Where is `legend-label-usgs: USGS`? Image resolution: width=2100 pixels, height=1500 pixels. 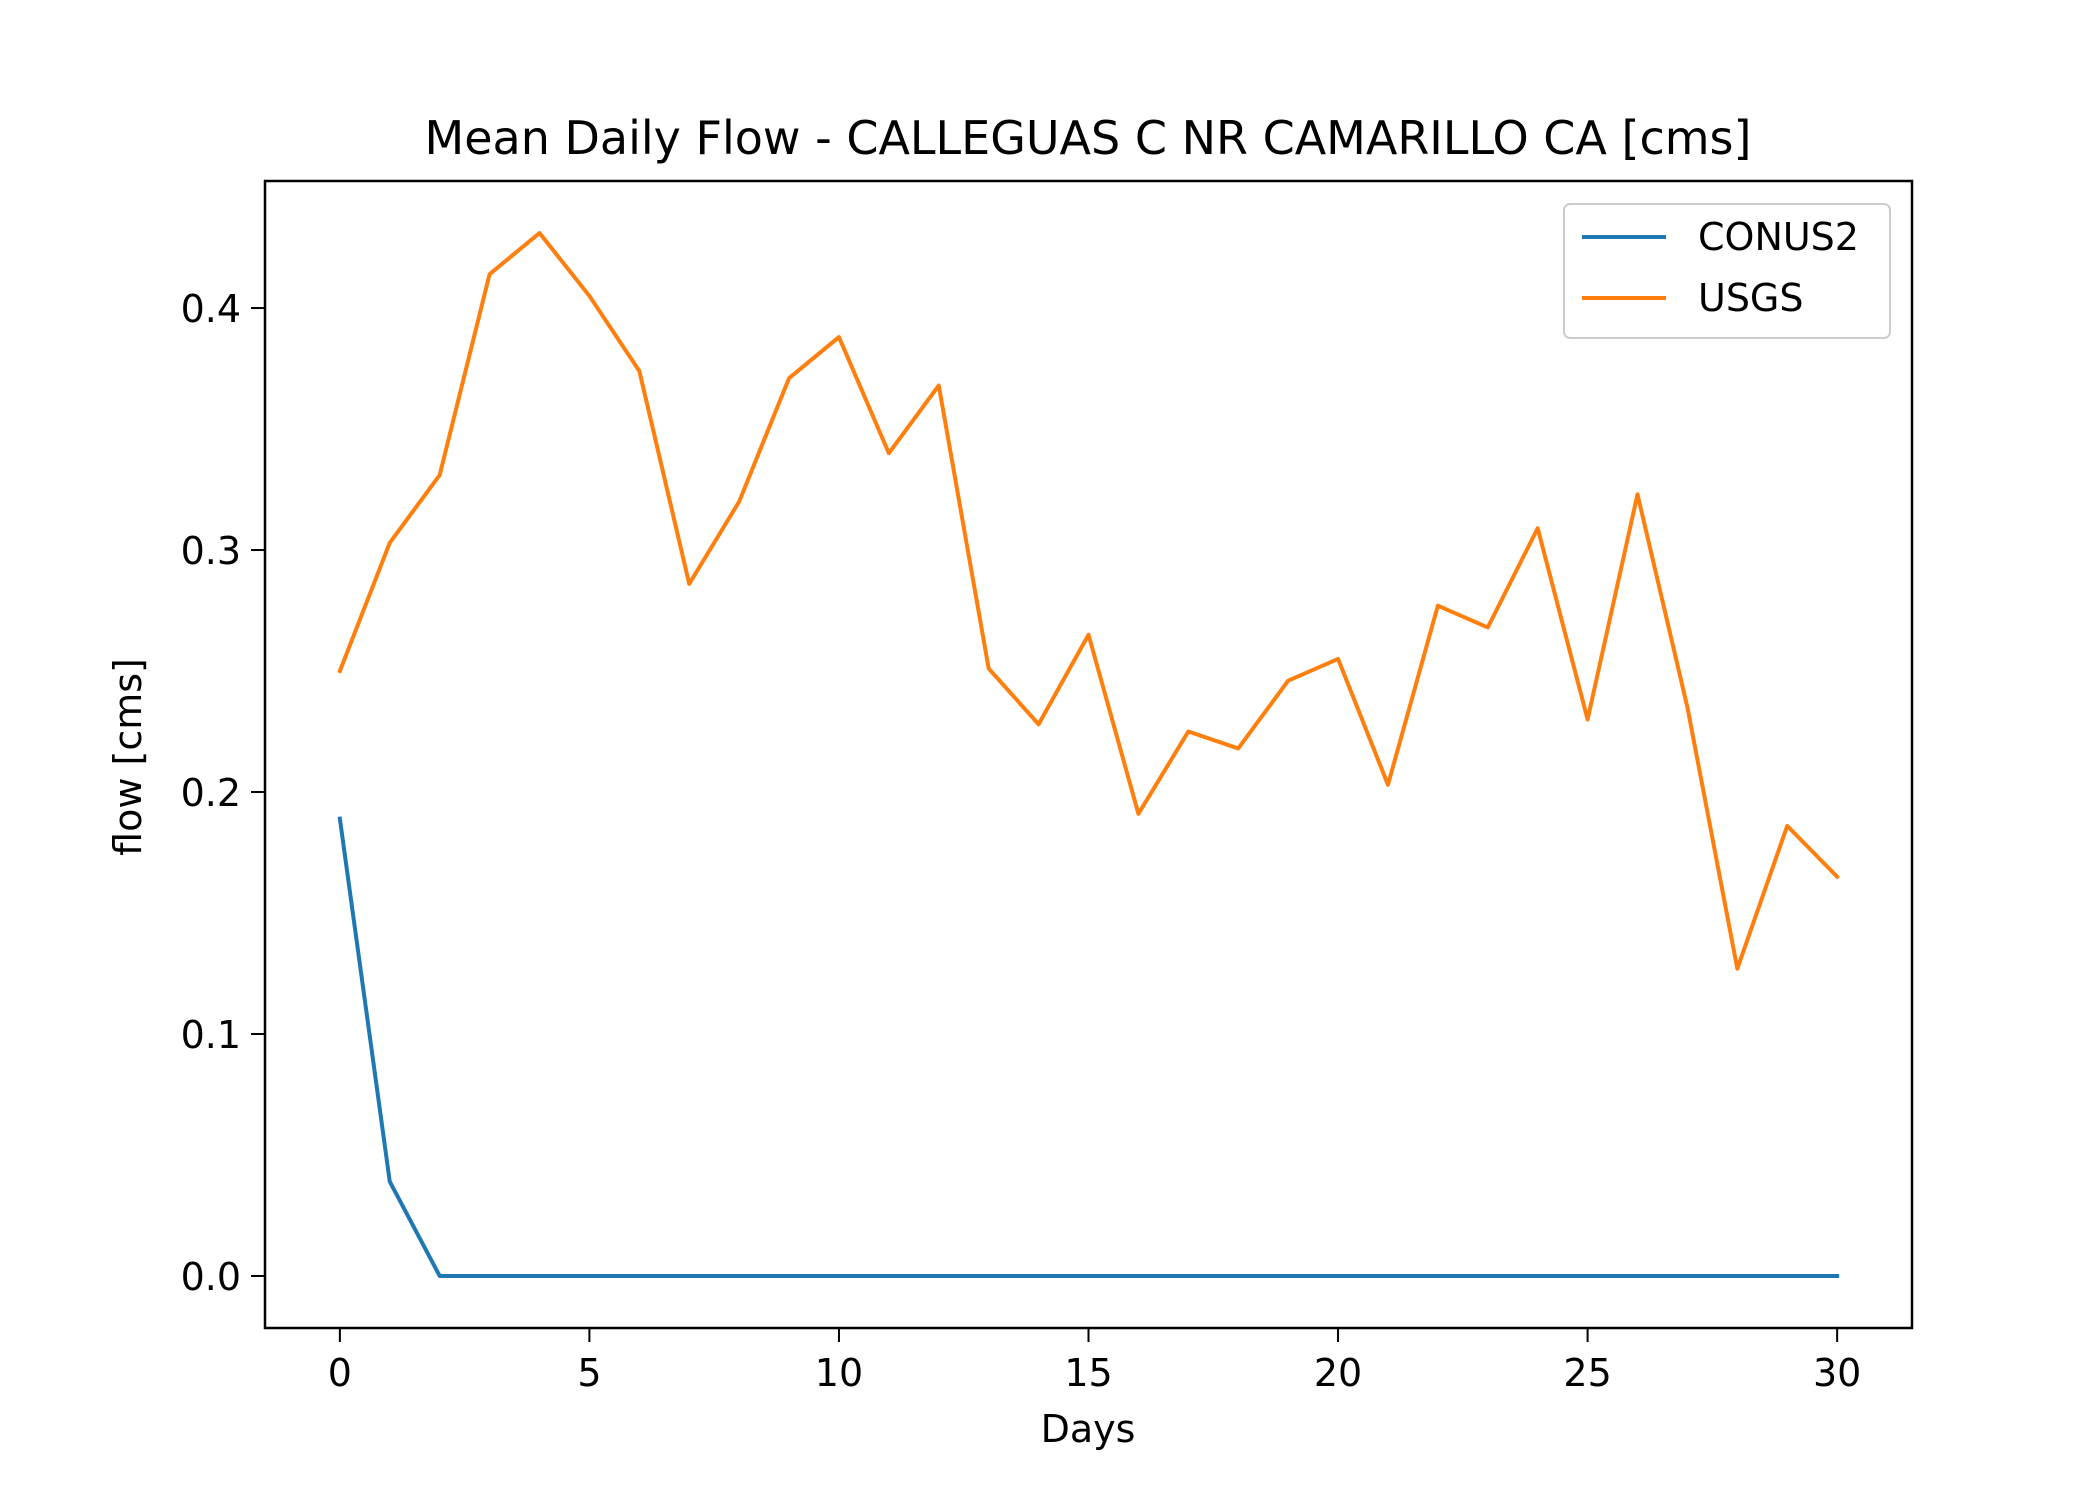
legend-label-usgs: USGS is located at coordinates (1751, 298).